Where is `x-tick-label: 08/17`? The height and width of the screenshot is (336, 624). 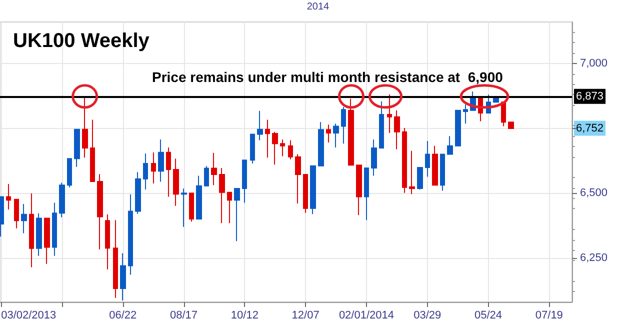
x-tick-label: 08/17 is located at coordinates (184, 316).